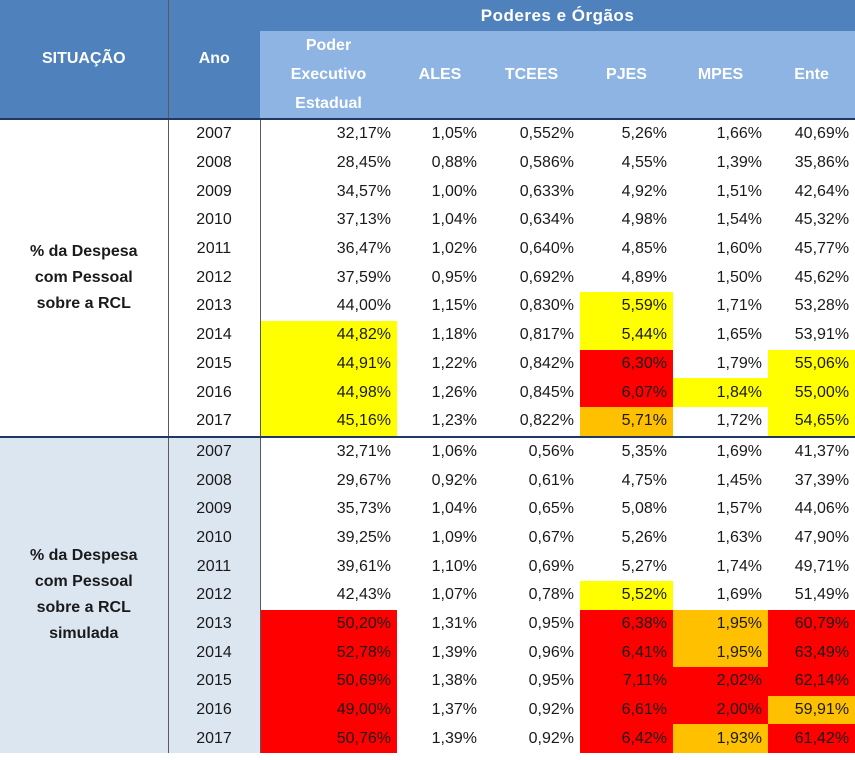 The height and width of the screenshot is (760, 855). Describe the element at coordinates (454, 249) in the screenshot. I see `value-cell: 1,02%` at that location.